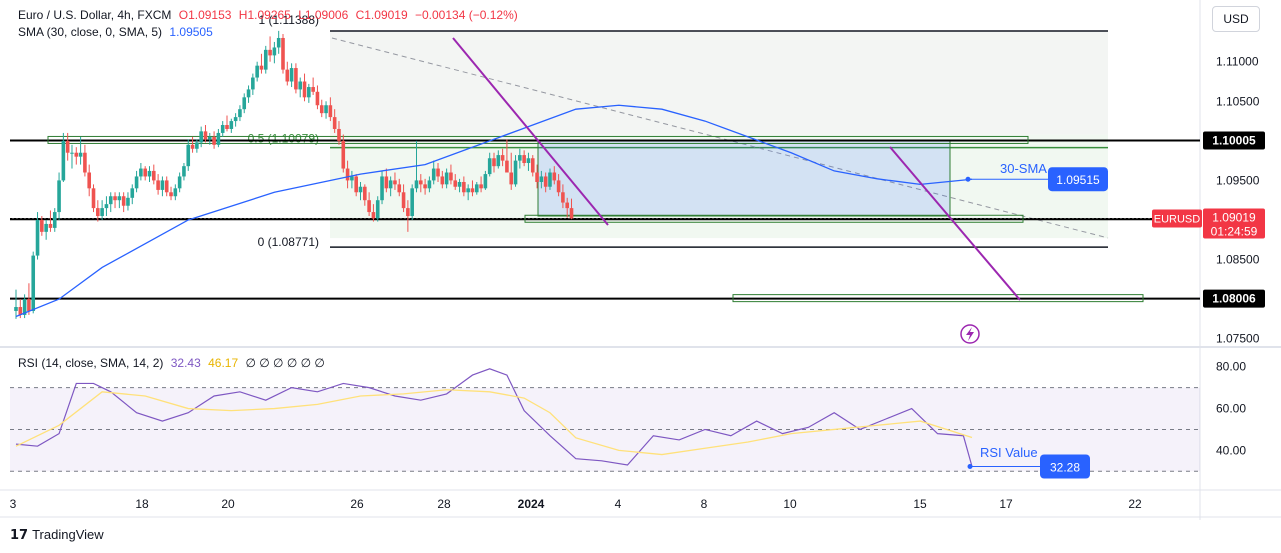  I want to click on time-axis-tick: 8, so click(704, 504).